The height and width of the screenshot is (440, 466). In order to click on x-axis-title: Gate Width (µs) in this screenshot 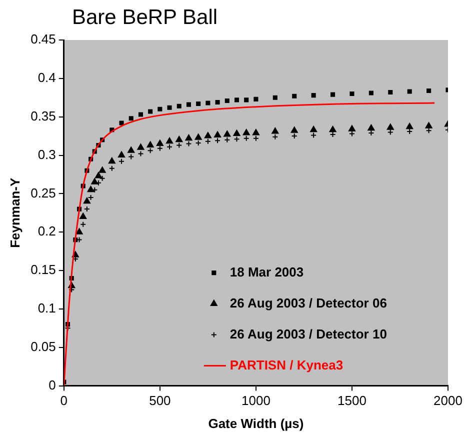, I will do `click(256, 423)`.